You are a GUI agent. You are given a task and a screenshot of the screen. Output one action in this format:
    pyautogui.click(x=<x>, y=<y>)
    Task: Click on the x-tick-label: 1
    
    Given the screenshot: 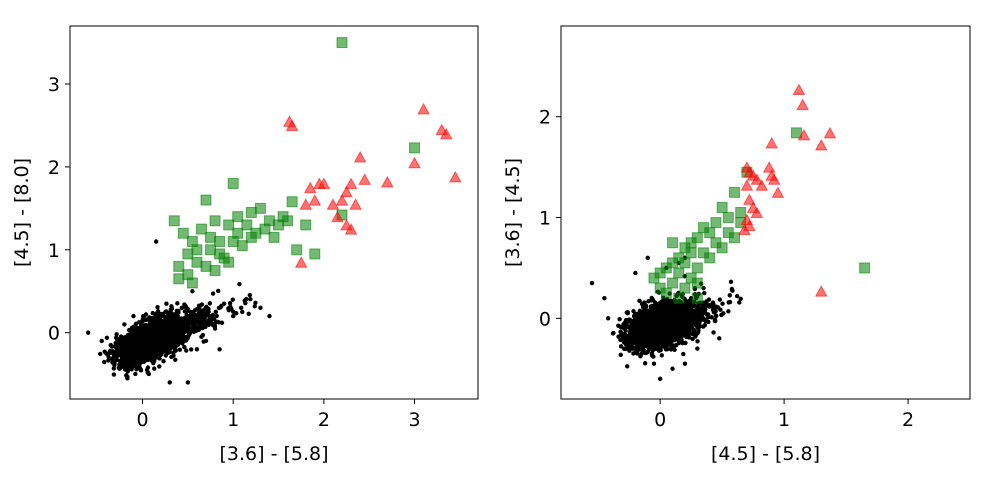 What is the action you would take?
    pyautogui.click(x=233, y=420)
    